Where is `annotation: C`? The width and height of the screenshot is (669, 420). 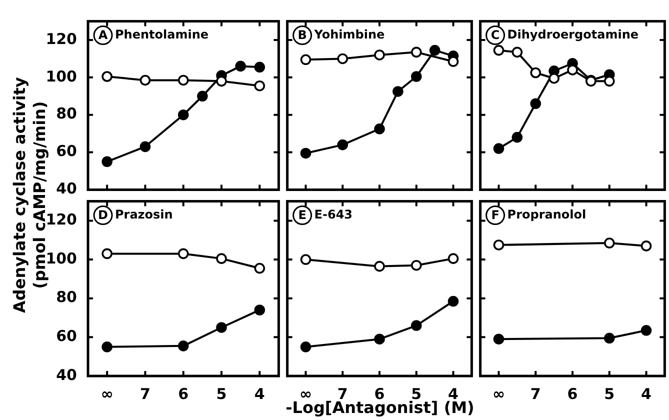 annotation: C is located at coordinates (495, 35).